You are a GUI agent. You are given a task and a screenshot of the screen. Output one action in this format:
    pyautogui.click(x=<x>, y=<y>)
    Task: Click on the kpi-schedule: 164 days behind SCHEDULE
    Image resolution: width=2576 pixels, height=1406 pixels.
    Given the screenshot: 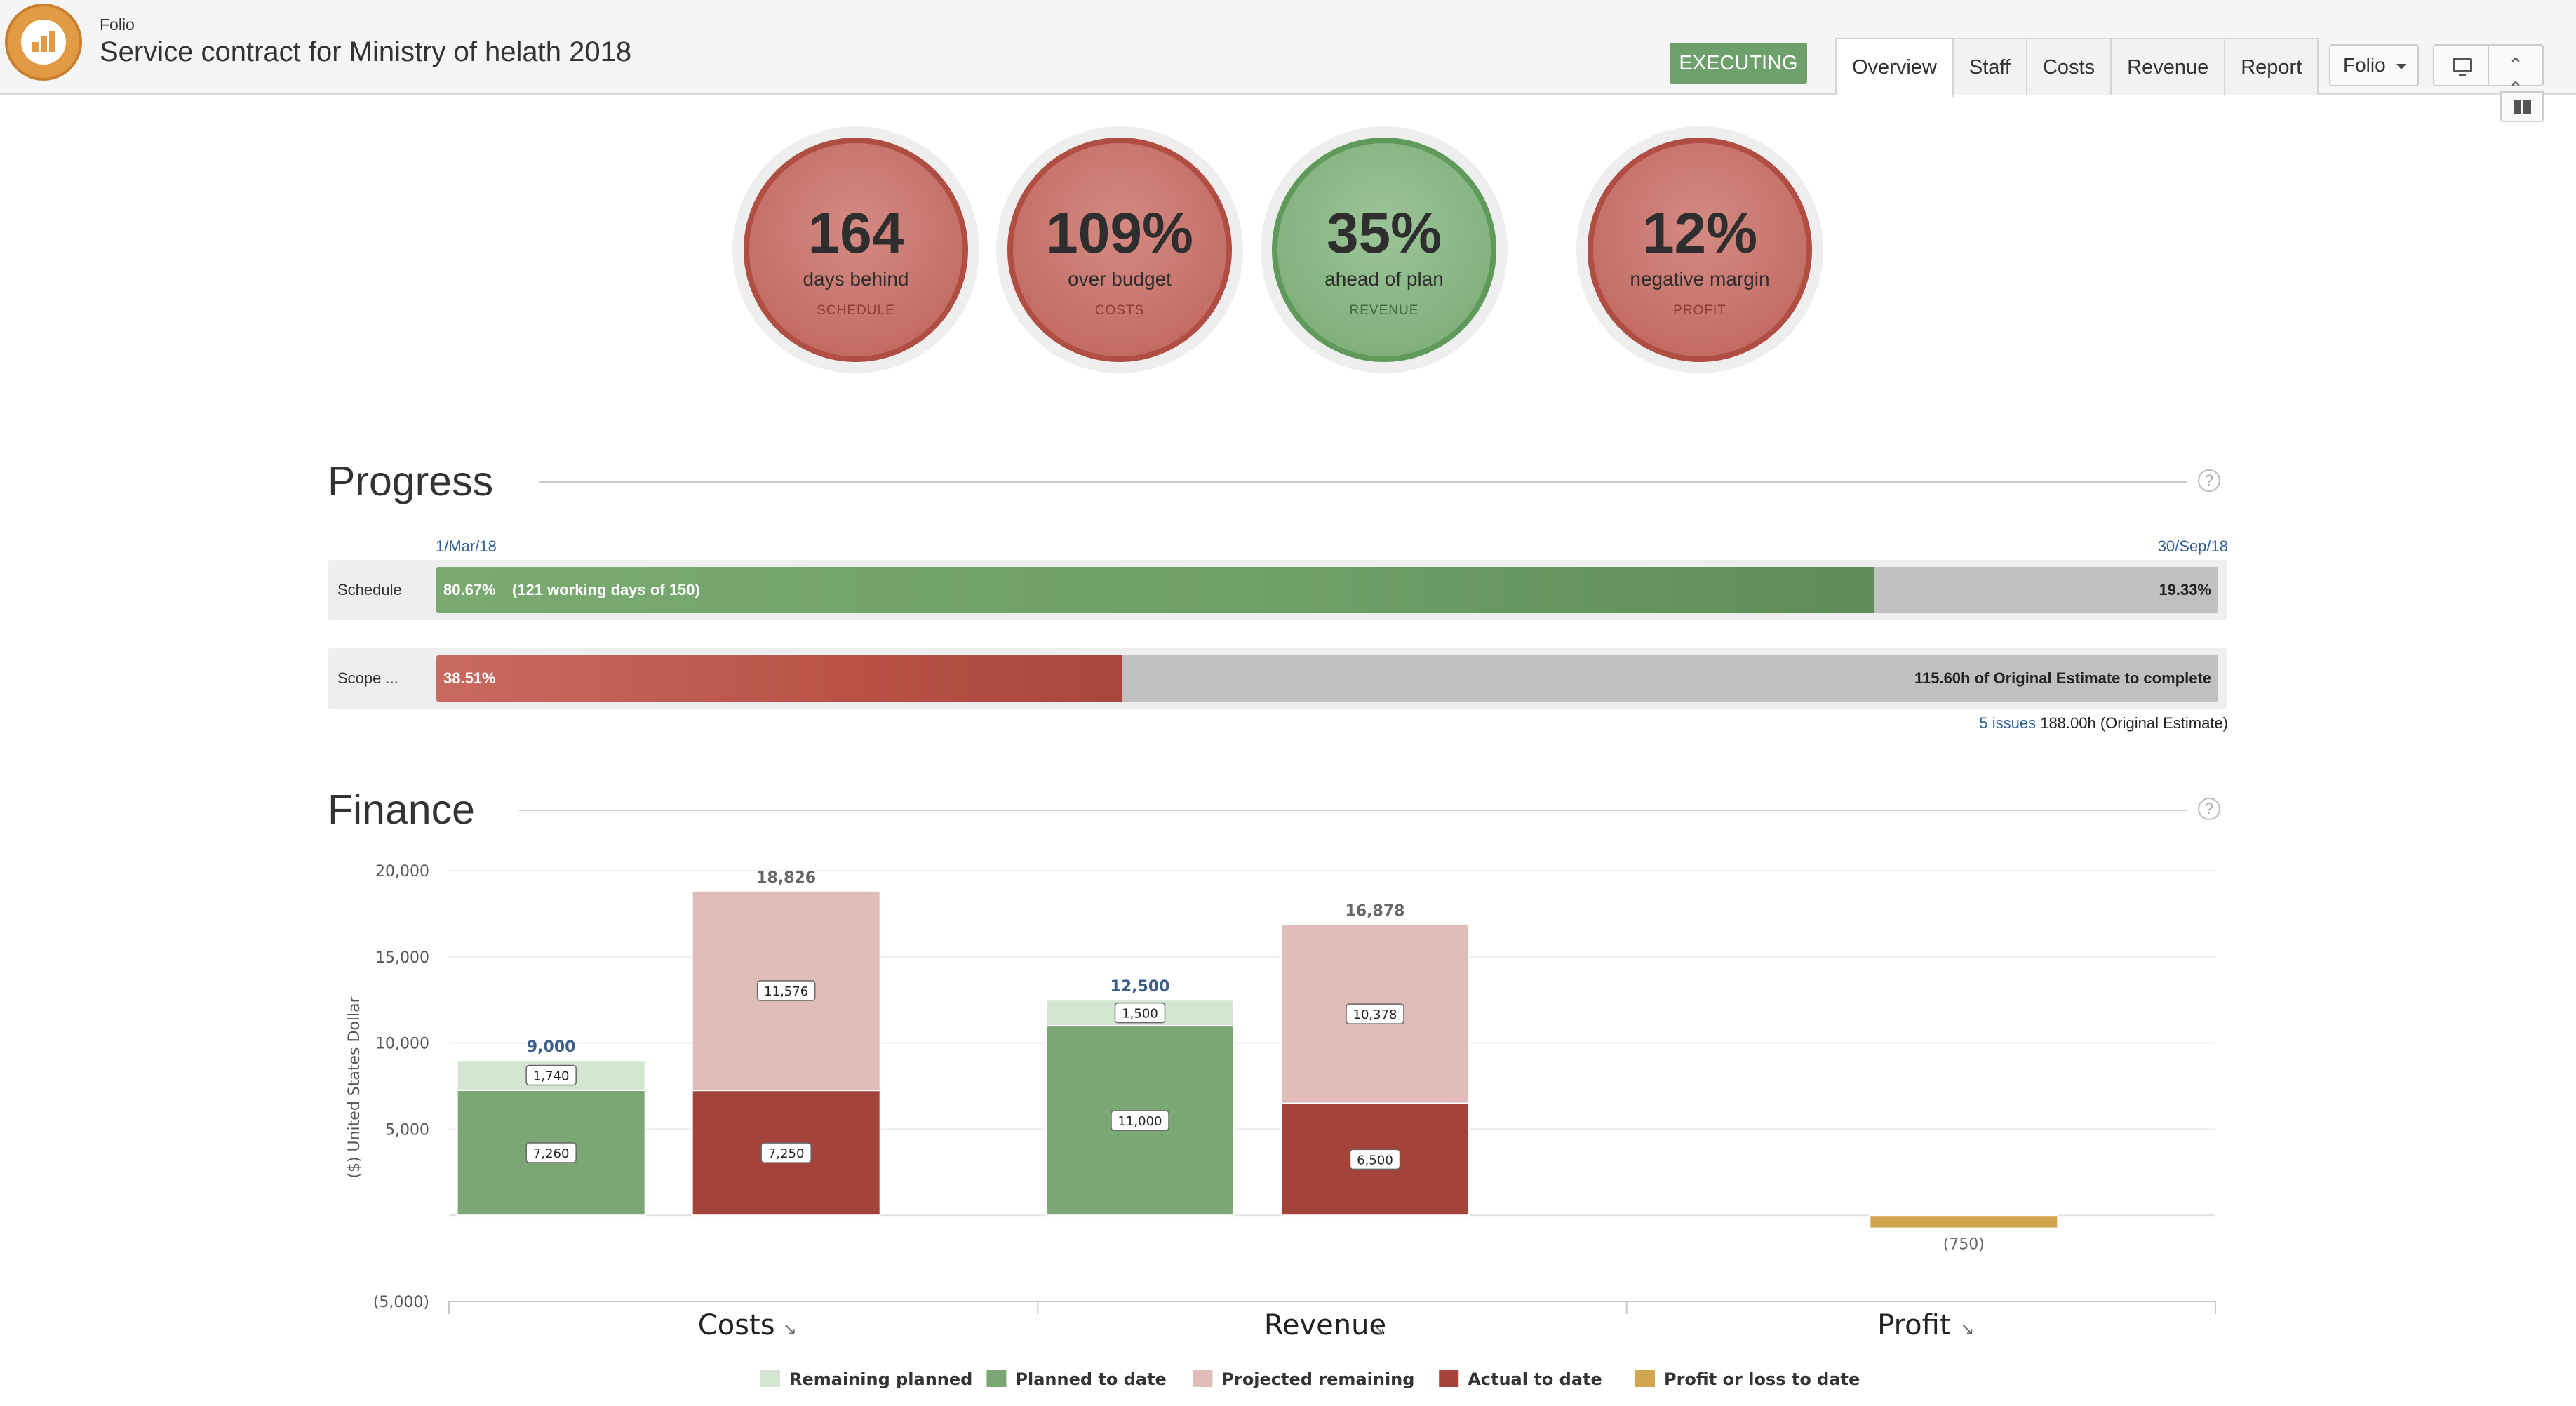 What is the action you would take?
    pyautogui.click(x=855, y=249)
    